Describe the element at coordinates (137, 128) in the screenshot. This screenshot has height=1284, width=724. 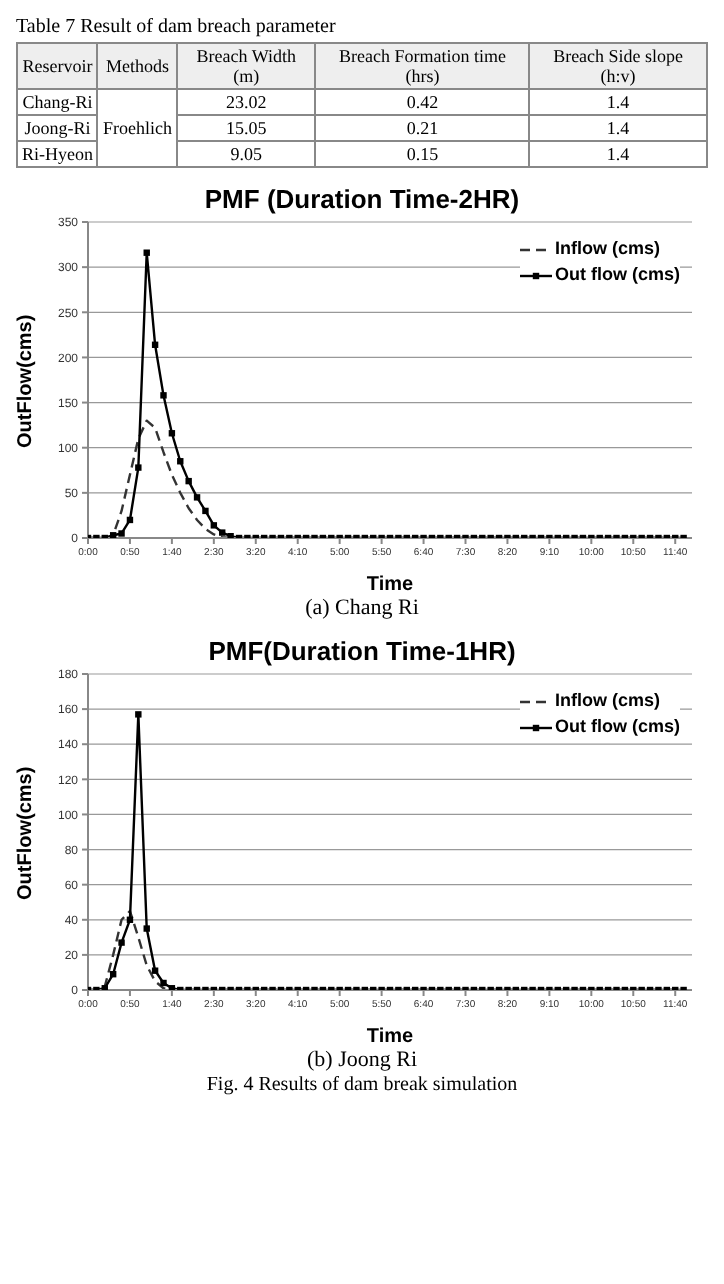
I see `text: Froehlich` at that location.